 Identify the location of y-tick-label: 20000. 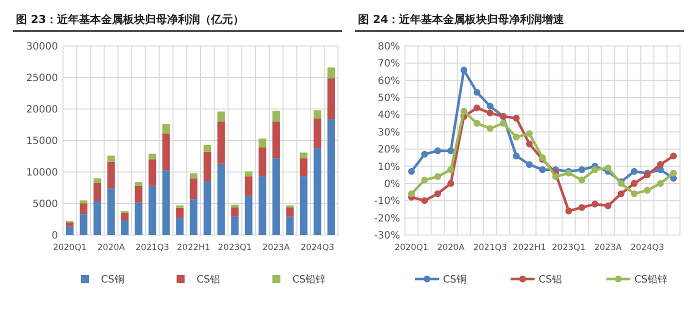
(42, 110).